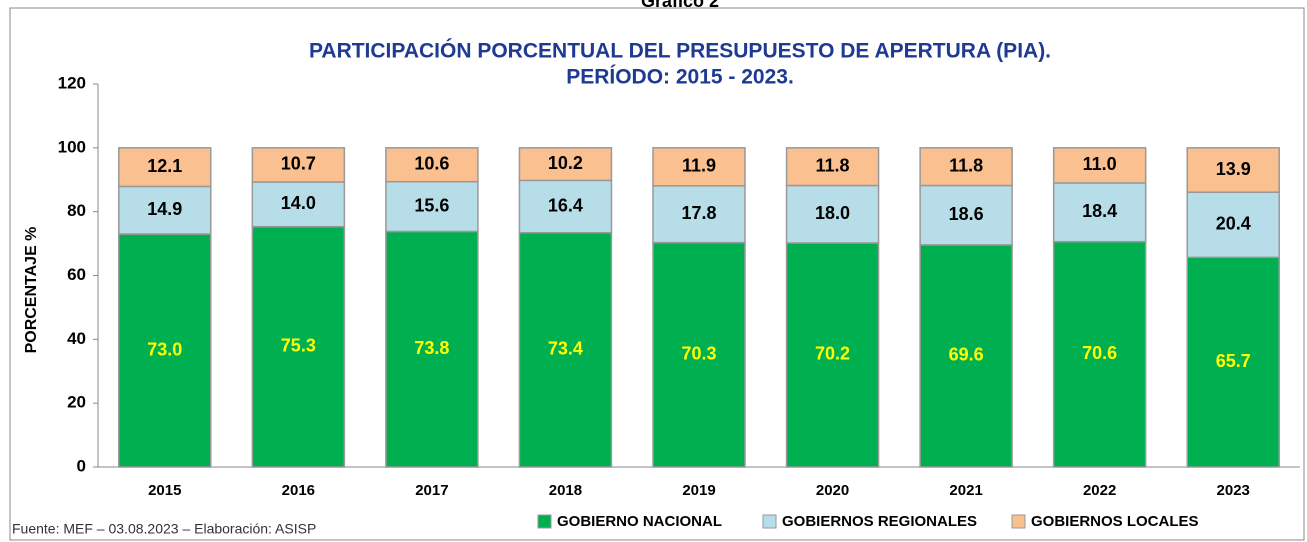 The image size is (1307, 542). I want to click on chart-subtitle: PERÍODO: 2015 - 2023., so click(680, 77).